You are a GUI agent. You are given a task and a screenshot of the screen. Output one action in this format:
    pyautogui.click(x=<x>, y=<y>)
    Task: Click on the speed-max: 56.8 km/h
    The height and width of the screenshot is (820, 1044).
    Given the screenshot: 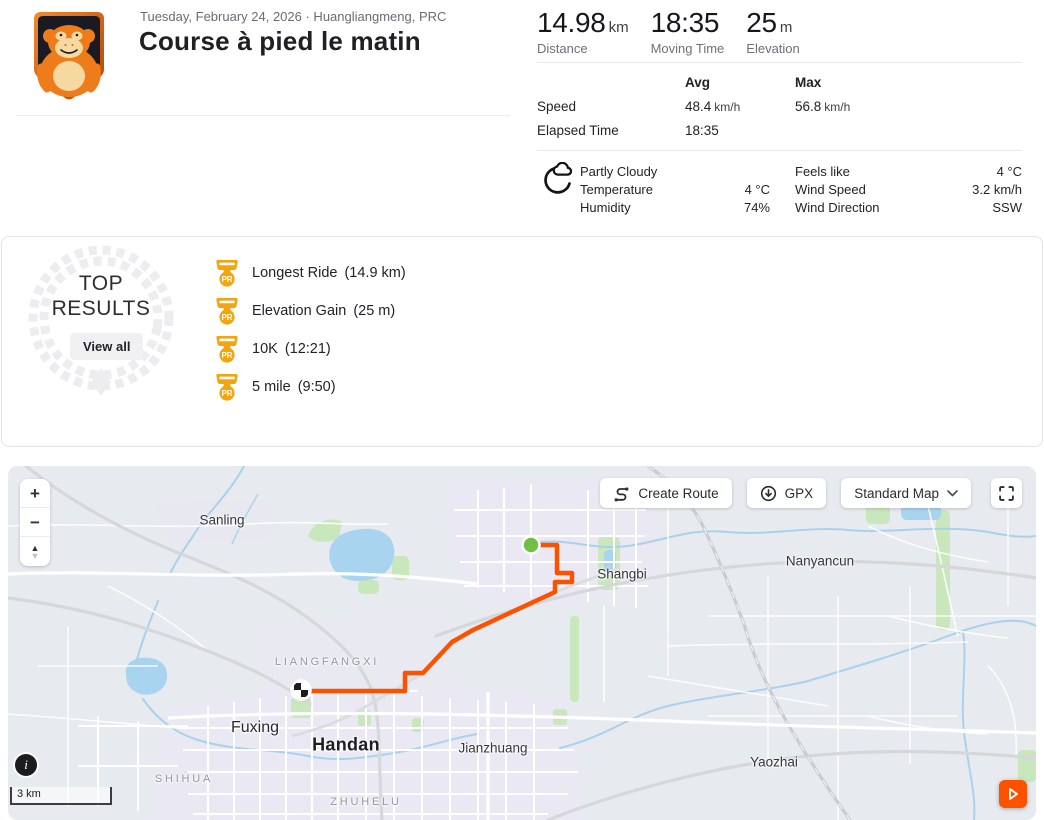 What is the action you would take?
    pyautogui.click(x=823, y=106)
    